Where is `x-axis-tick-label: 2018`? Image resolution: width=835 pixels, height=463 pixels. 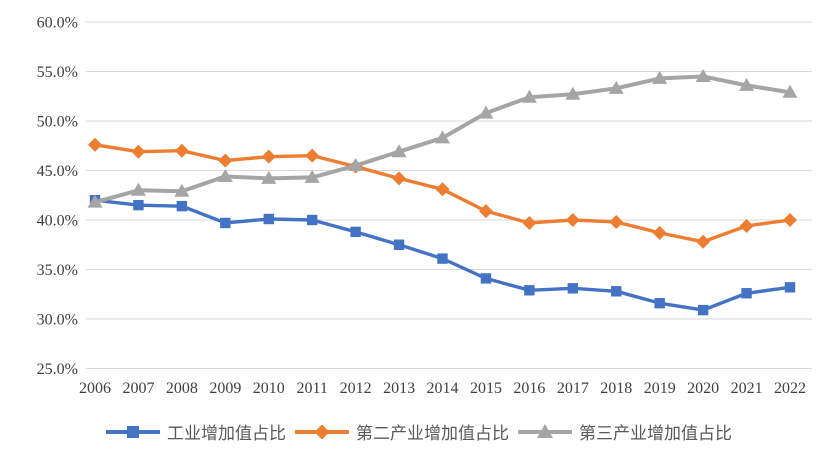 x-axis-tick-label: 2018 is located at coordinates (616, 388).